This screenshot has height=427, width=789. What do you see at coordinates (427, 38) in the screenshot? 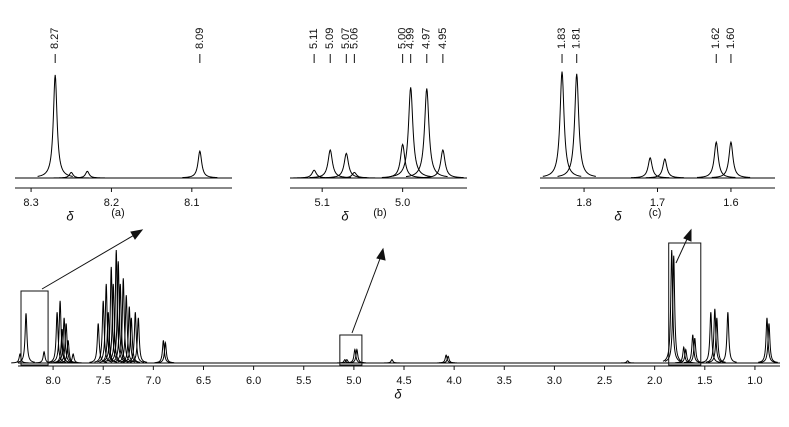
I see `peak-label: 4.97` at bounding box center [427, 38].